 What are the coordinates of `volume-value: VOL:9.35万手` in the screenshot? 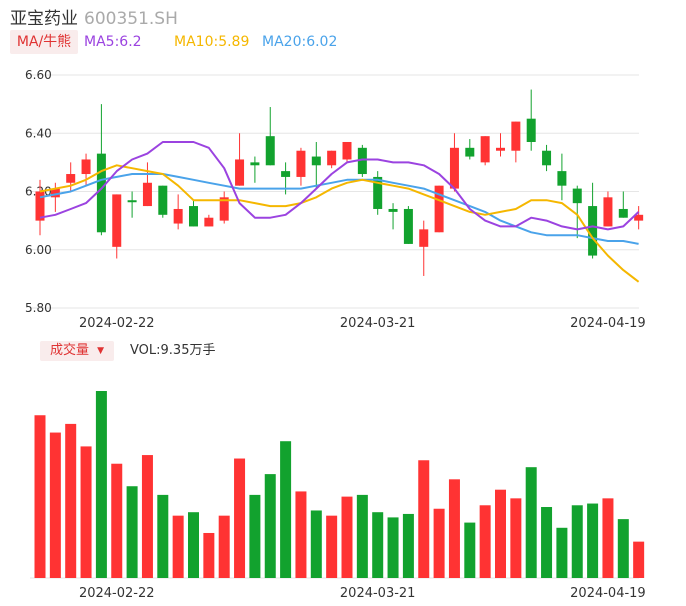 It's located at (173, 350).